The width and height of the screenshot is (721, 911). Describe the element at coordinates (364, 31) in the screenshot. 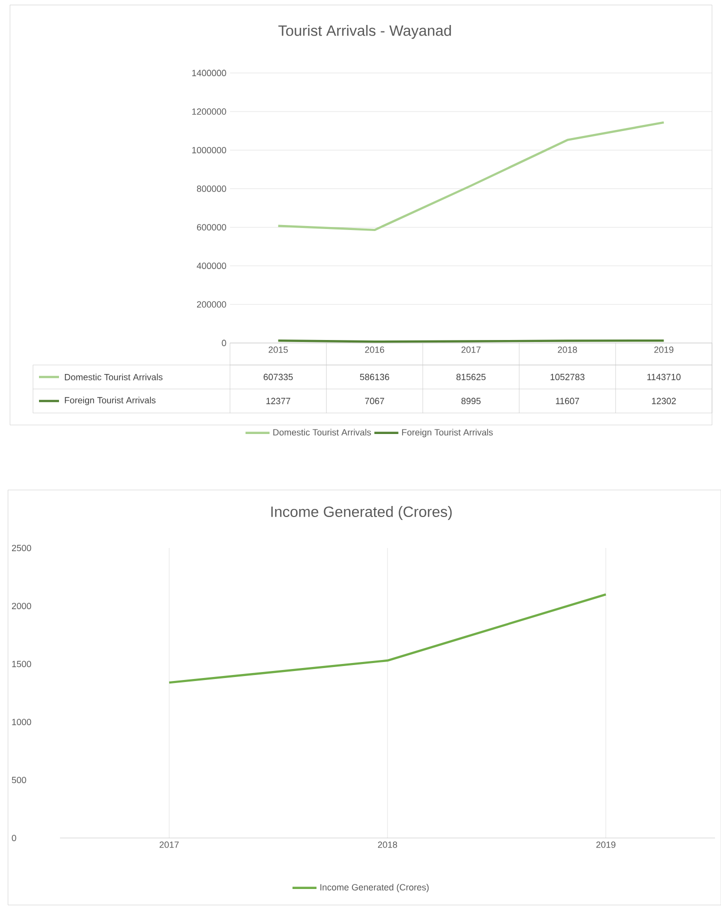

I see `chart-title: Tourist Arrivals - Wayanad` at that location.